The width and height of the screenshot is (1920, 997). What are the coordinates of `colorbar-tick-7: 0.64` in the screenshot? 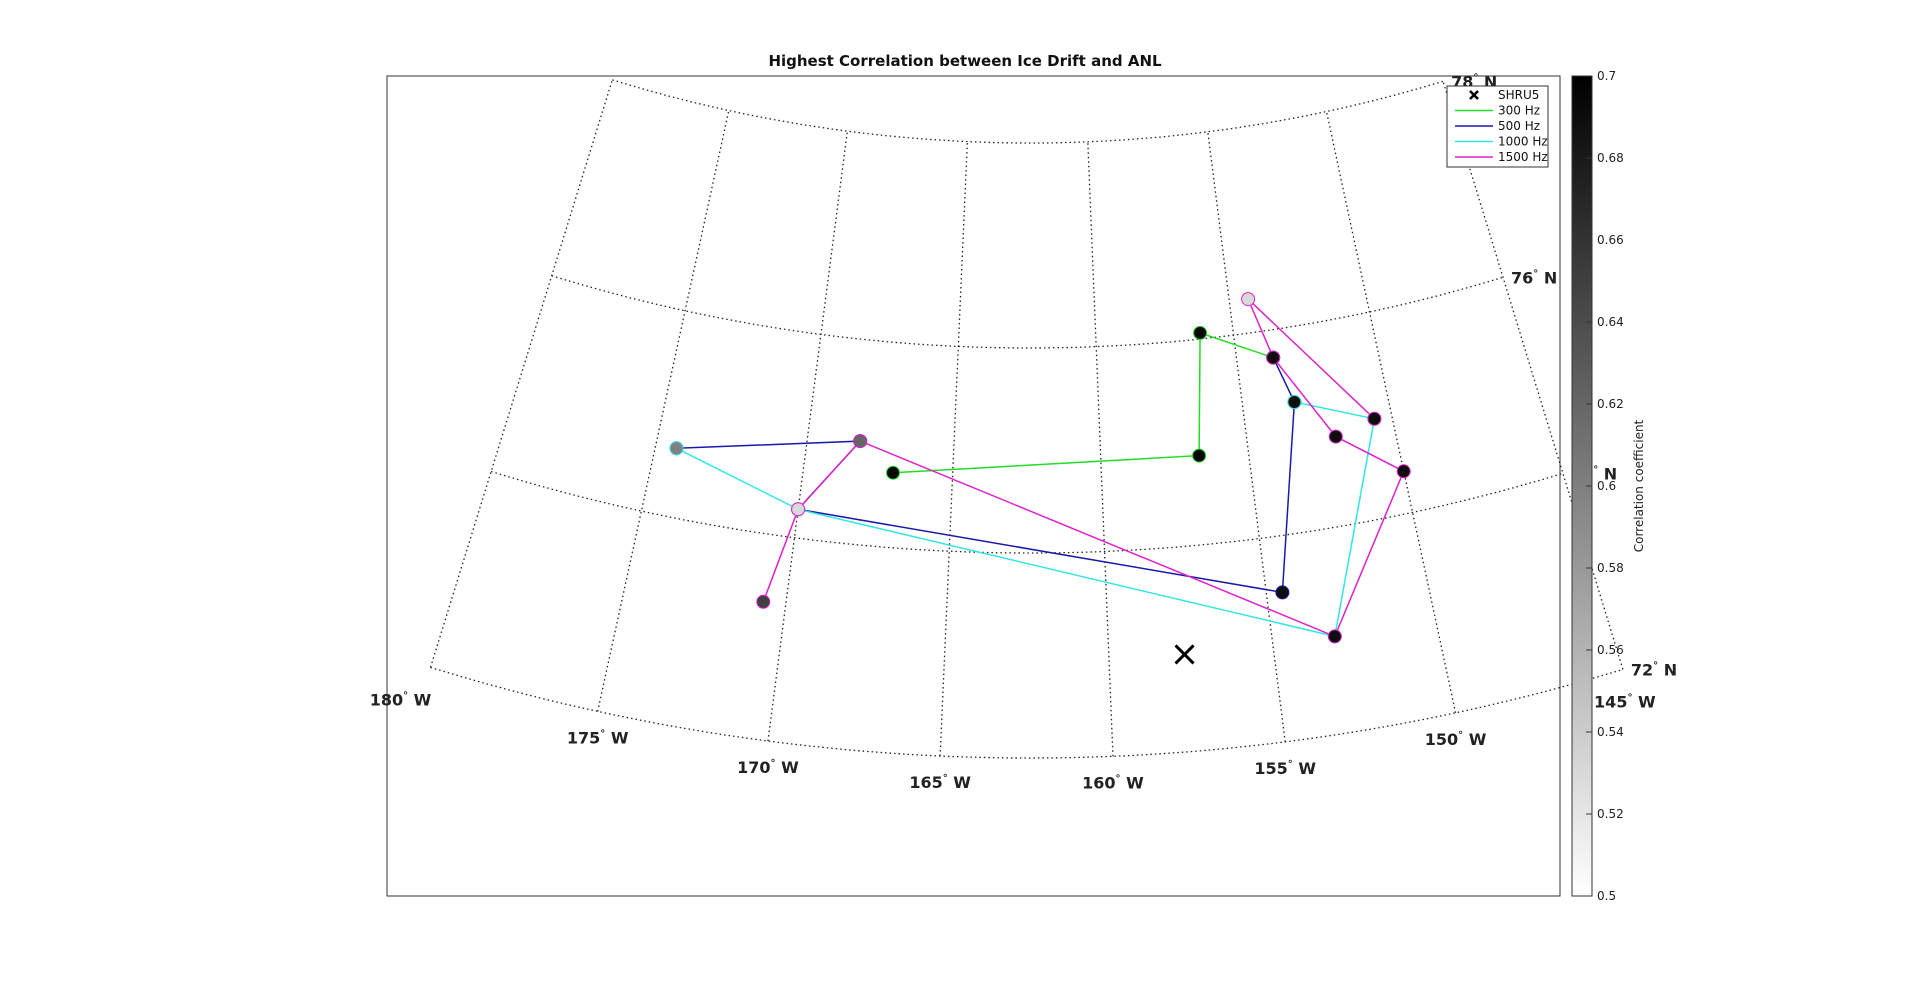 It's located at (1610, 322).